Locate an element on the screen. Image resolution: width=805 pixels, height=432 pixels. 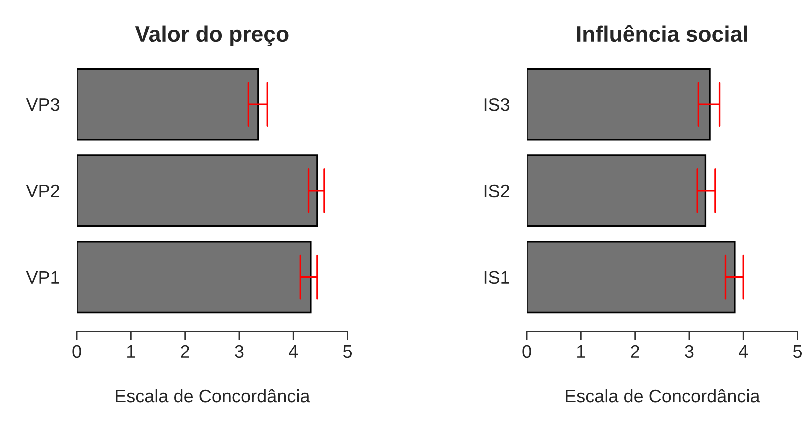
y-tick-label: VP1 is located at coordinates (43, 277).